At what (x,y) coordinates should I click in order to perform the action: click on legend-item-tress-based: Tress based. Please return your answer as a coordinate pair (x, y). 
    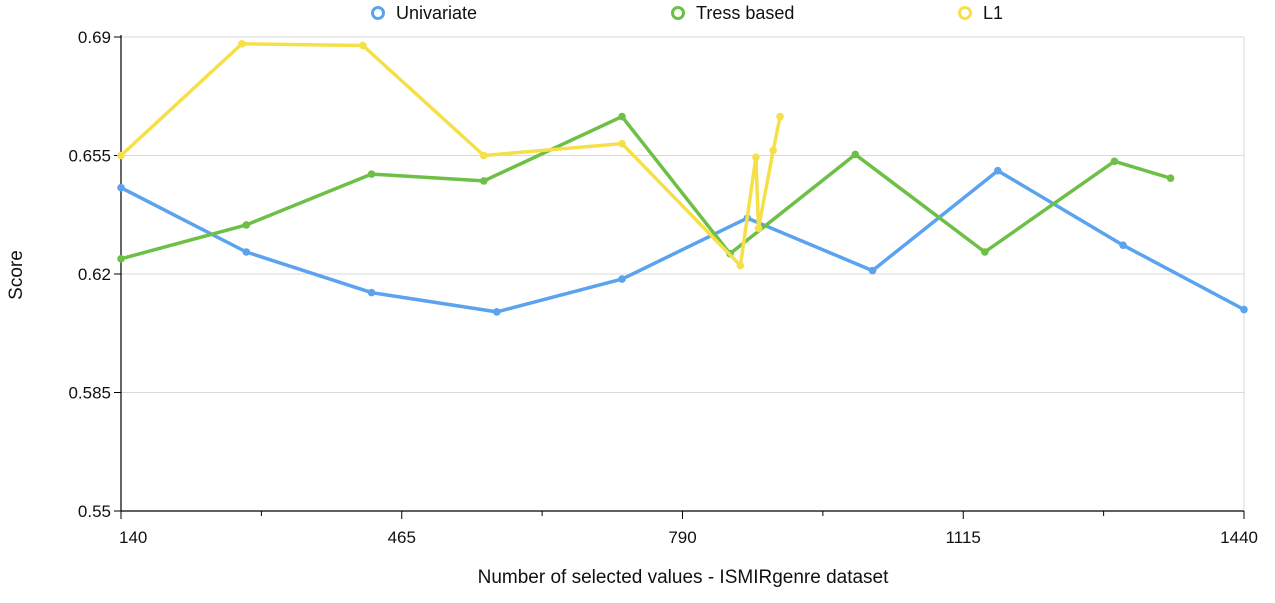
    Looking at the image, I should click on (732, 13).